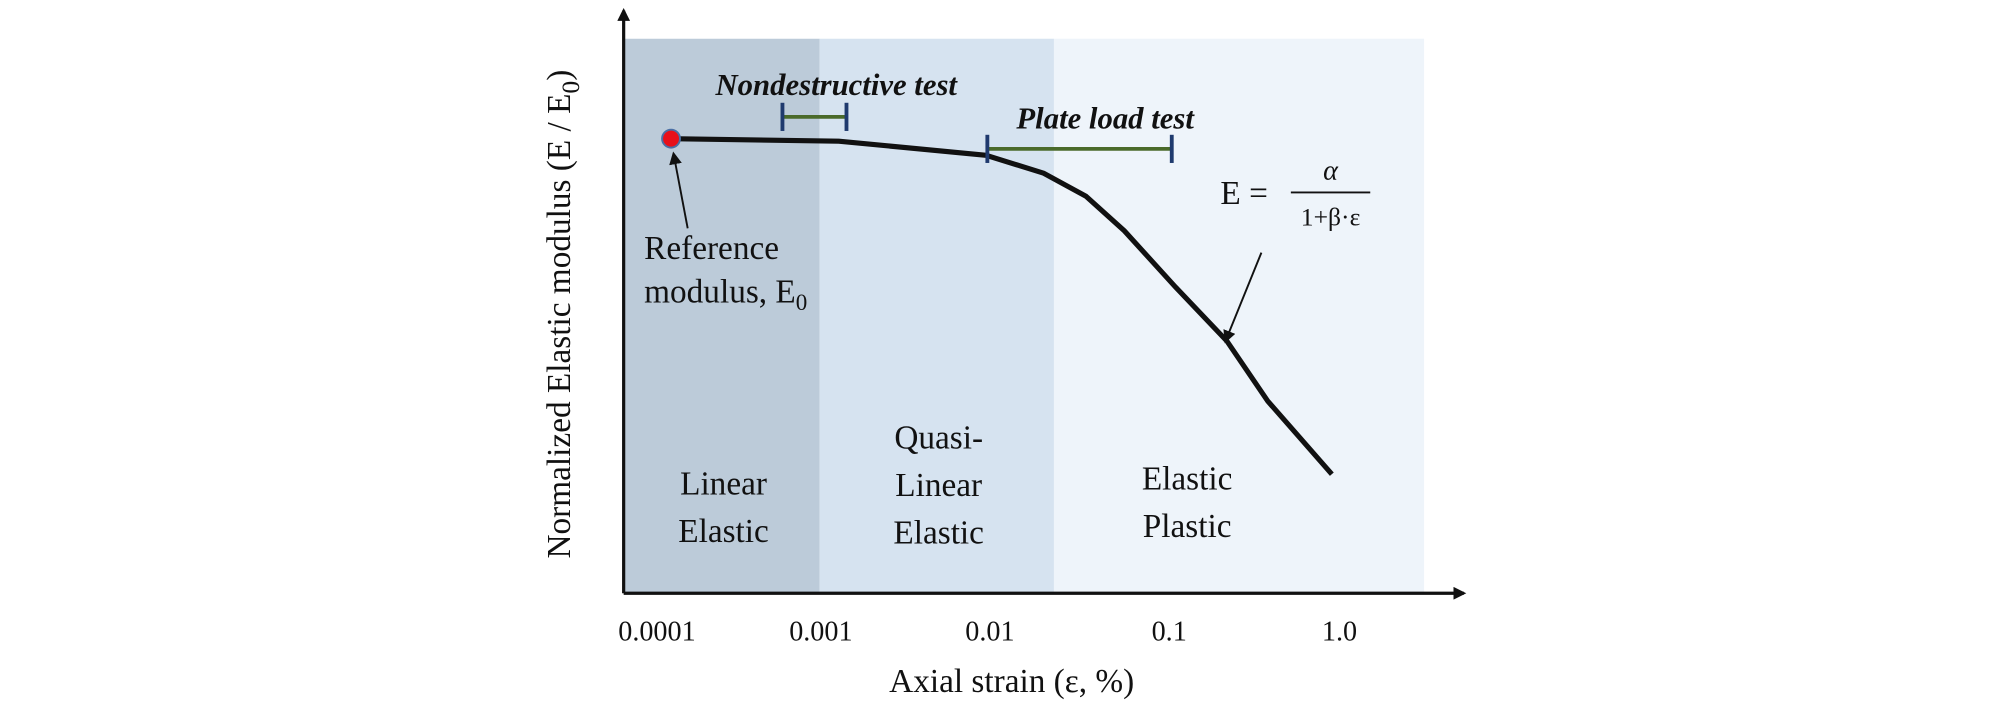 The width and height of the screenshot is (2008, 705). What do you see at coordinates (1079, 148) in the screenshot?
I see `plate-load-range` at bounding box center [1079, 148].